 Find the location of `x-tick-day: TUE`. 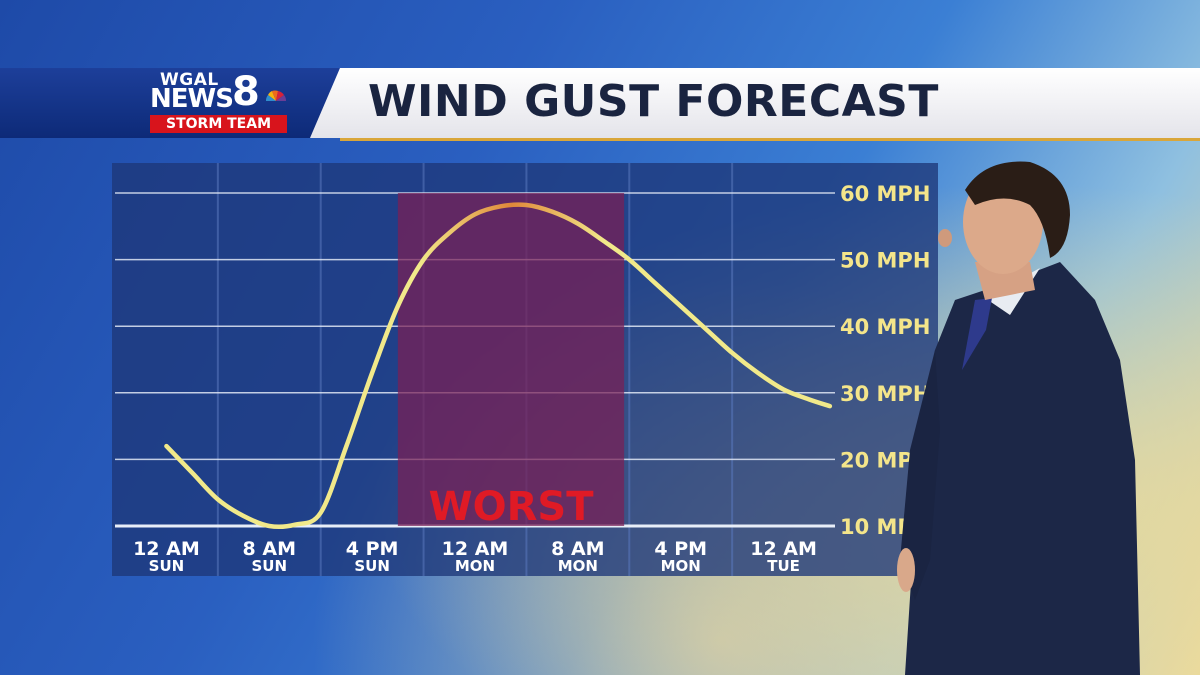

x-tick-day: TUE is located at coordinates (783, 566).